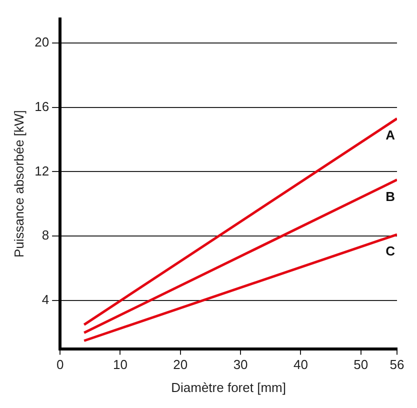  What do you see at coordinates (390, 196) in the screenshot?
I see `series-label: B` at bounding box center [390, 196].